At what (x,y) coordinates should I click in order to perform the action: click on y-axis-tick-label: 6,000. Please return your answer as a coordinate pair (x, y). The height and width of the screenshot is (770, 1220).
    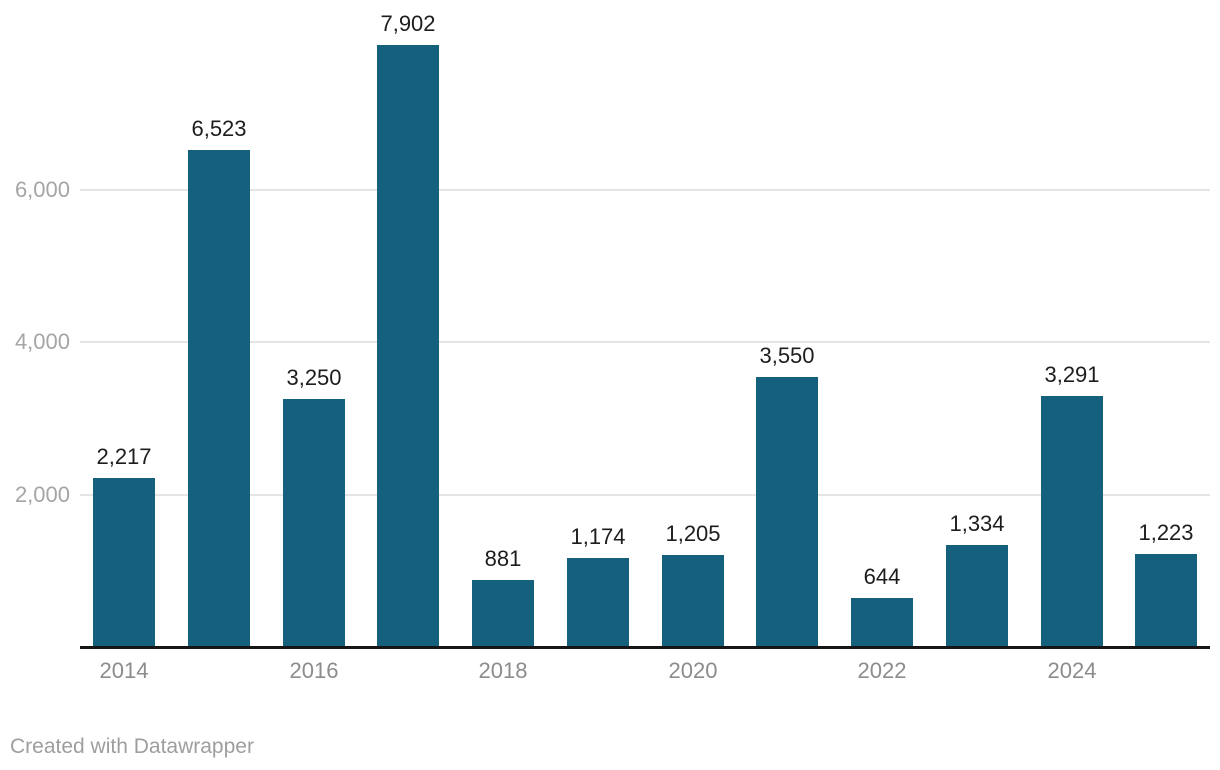
    Looking at the image, I should click on (42, 190).